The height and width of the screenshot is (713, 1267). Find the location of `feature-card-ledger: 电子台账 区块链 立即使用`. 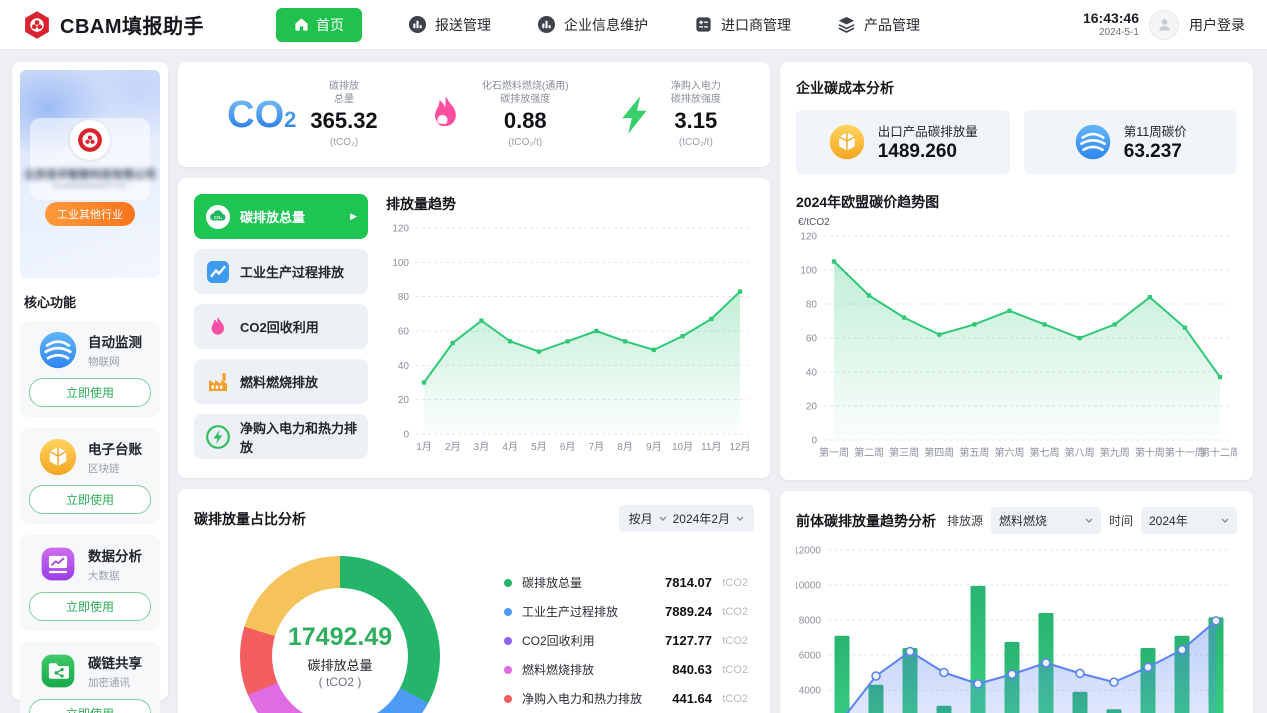

feature-card-ledger: 电子台账 区块链 立即使用 is located at coordinates (90, 476).